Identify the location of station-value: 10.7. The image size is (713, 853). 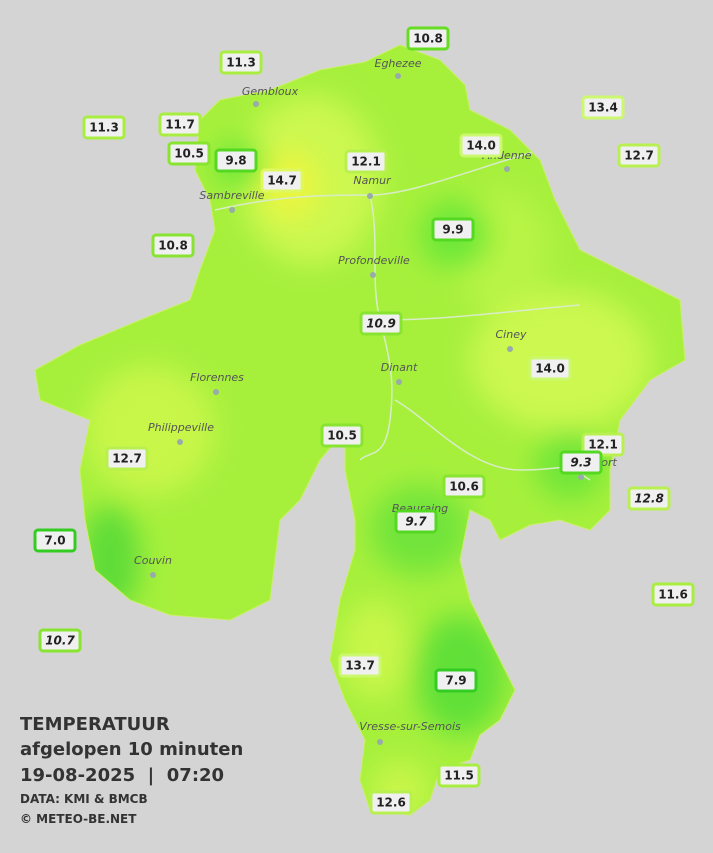
(60, 641).